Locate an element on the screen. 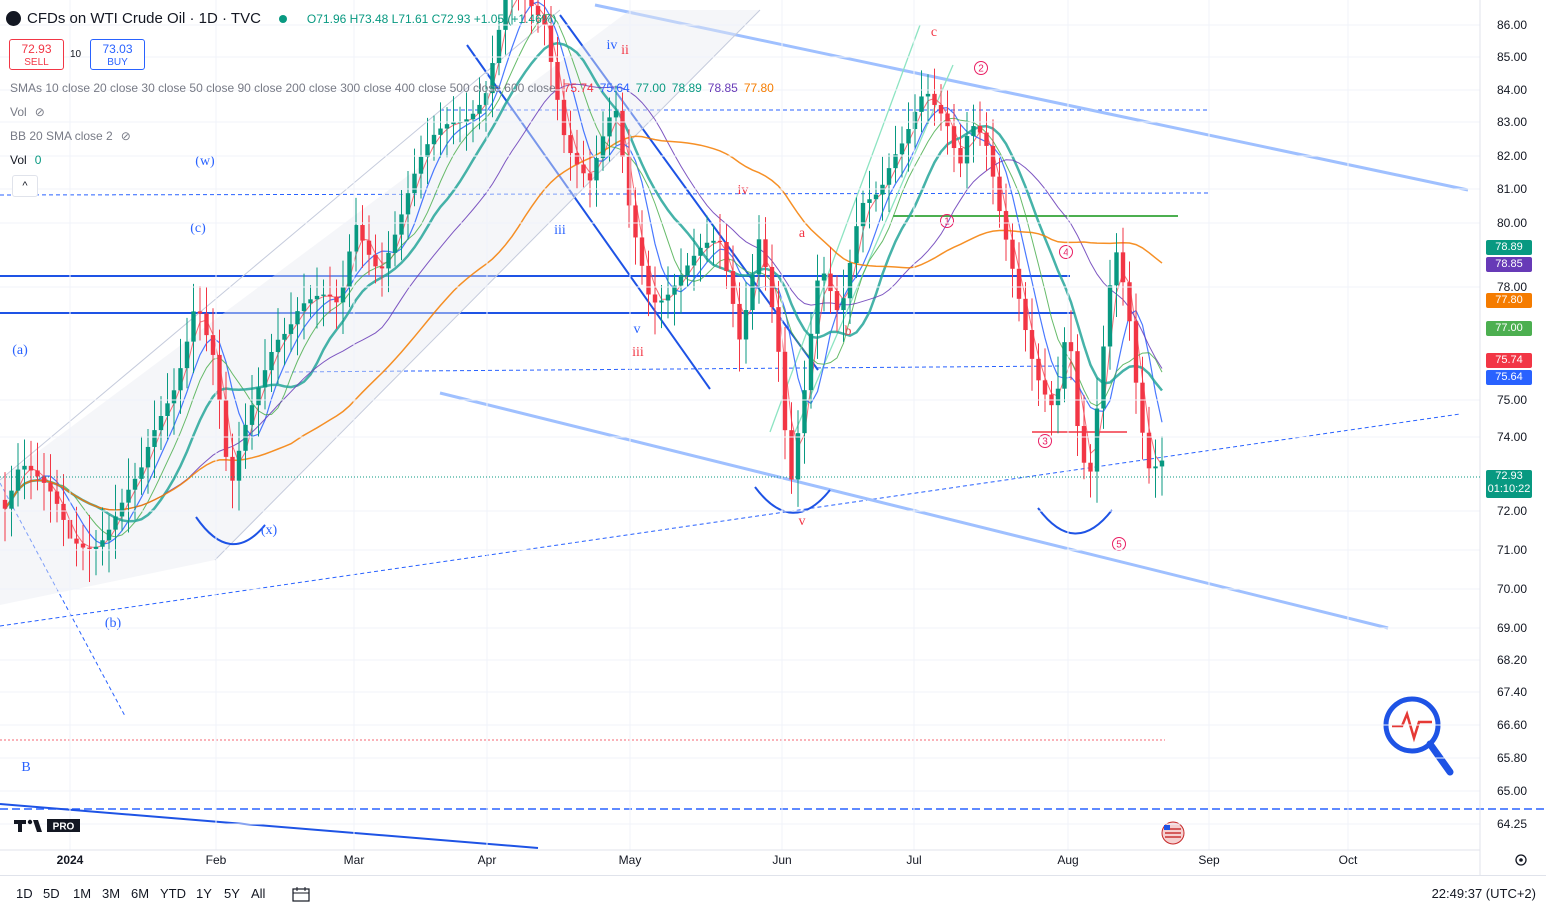 The image size is (1546, 911). price-tick-label: 71.00 is located at coordinates (1512, 550).